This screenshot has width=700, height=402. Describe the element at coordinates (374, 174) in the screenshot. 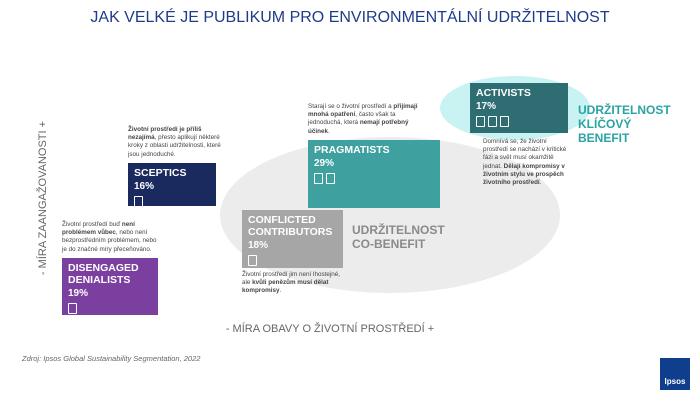

I see `segment: PRAGMATISTS 29%` at that location.